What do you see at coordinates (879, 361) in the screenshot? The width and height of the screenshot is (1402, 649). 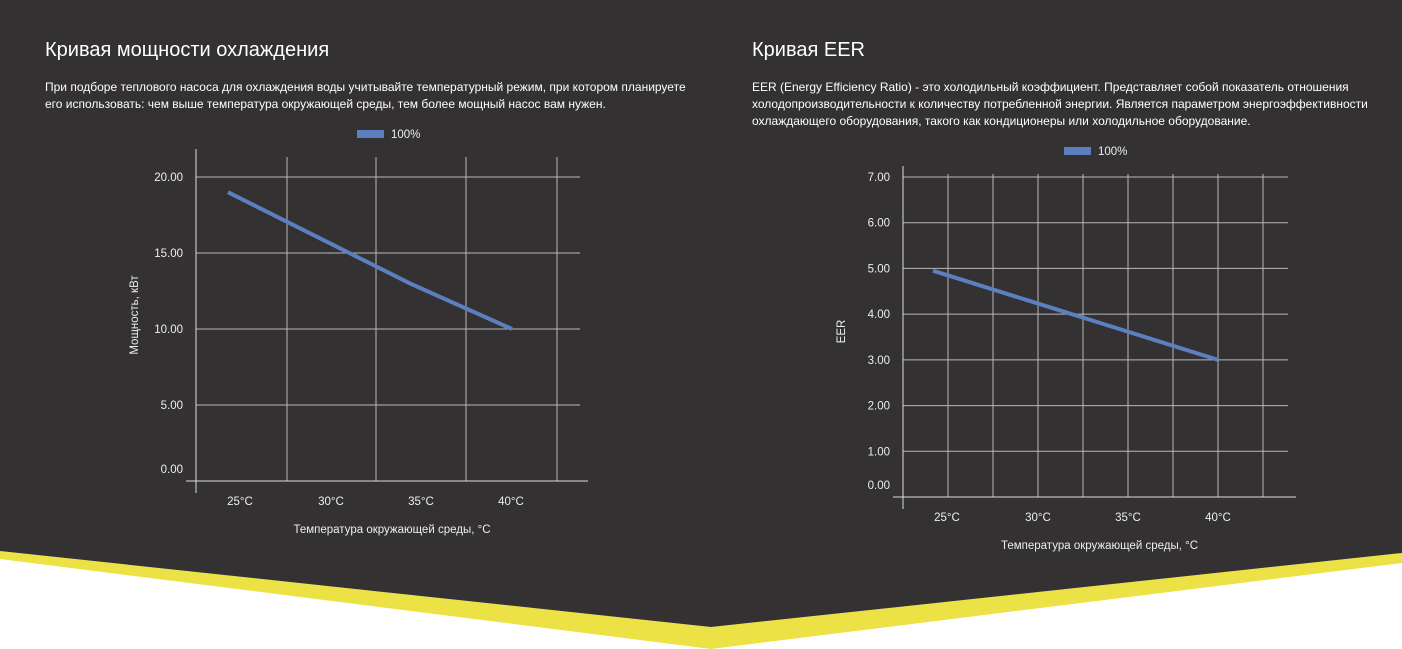 I see `y-tick-label: 3.00` at bounding box center [879, 361].